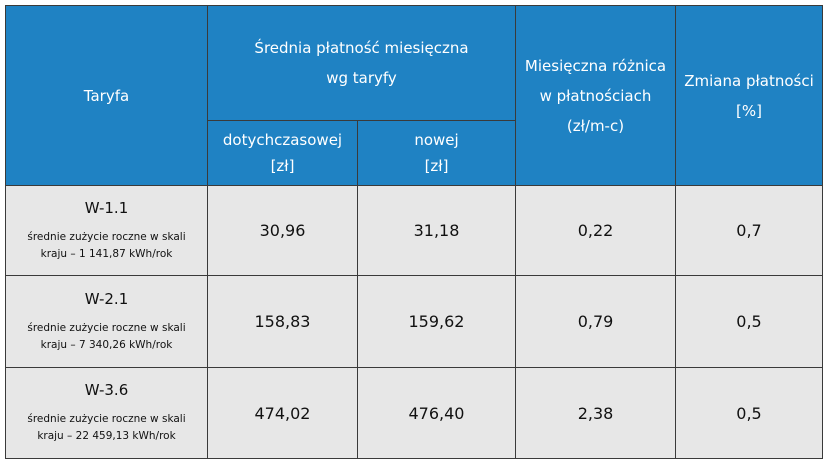  I want to click on cell-value: 0,7, so click(749, 230).